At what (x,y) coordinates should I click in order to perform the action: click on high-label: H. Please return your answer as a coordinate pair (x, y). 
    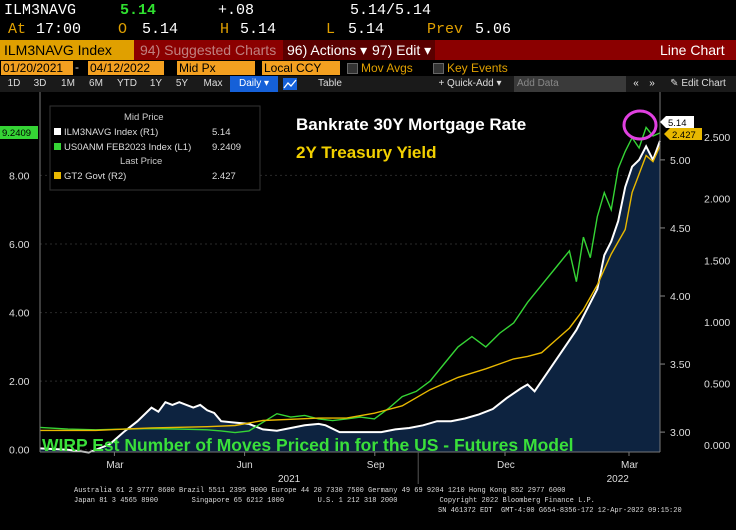
    Looking at the image, I should click on (225, 29).